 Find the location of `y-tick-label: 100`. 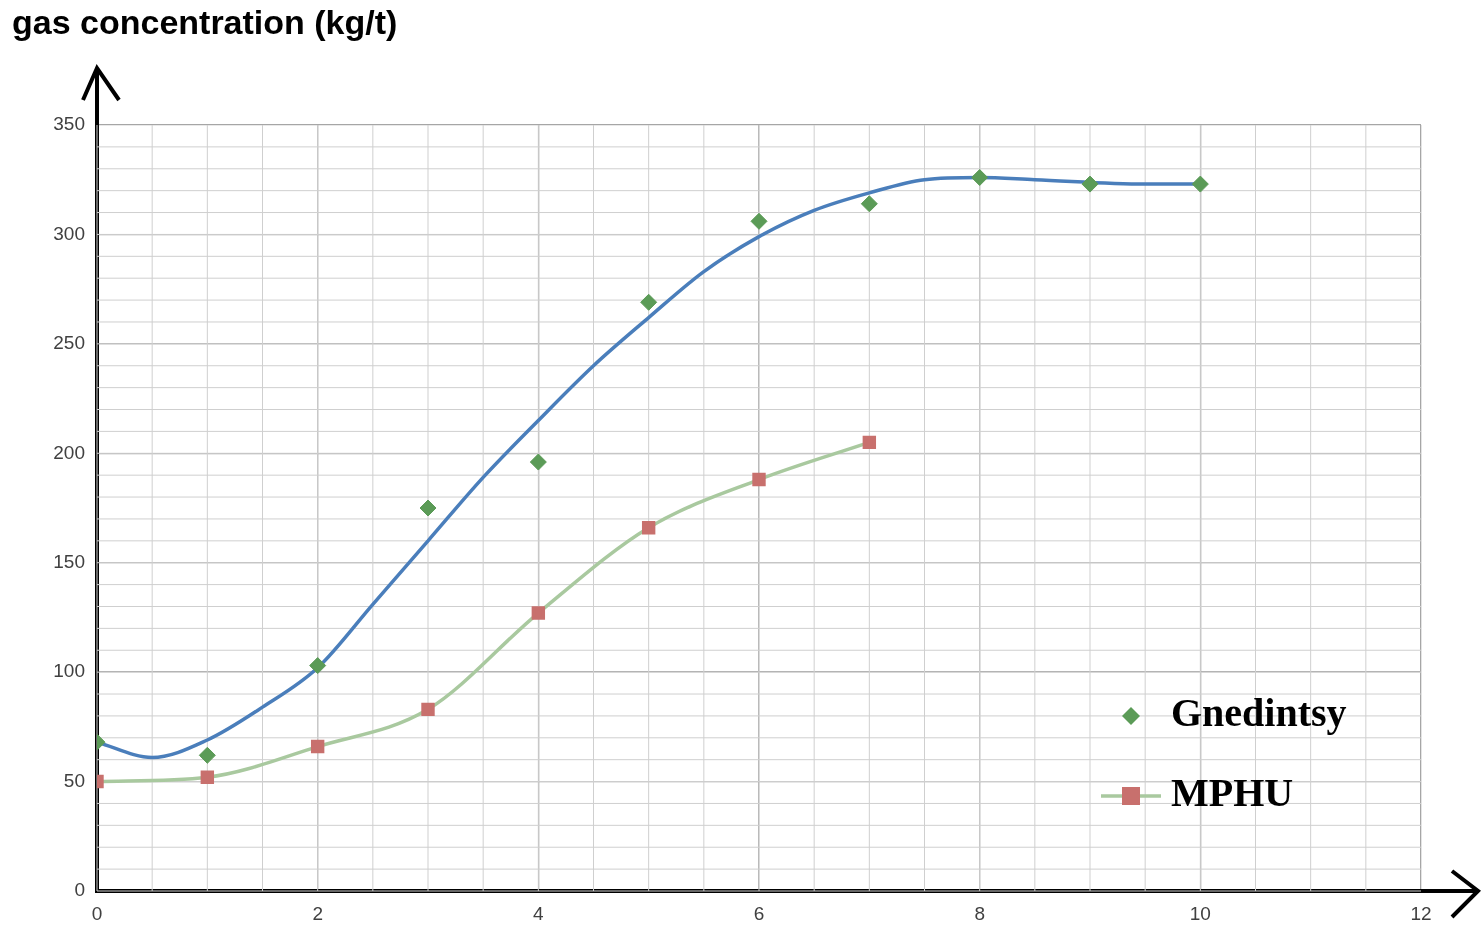

y-tick-label: 100 is located at coordinates (69, 671).